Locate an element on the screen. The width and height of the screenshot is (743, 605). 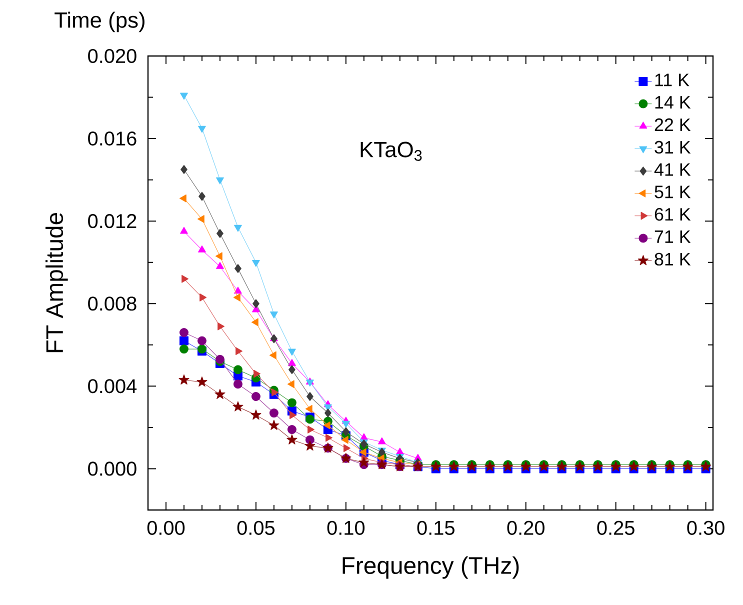
legend-label: 61 K is located at coordinates (672, 214).